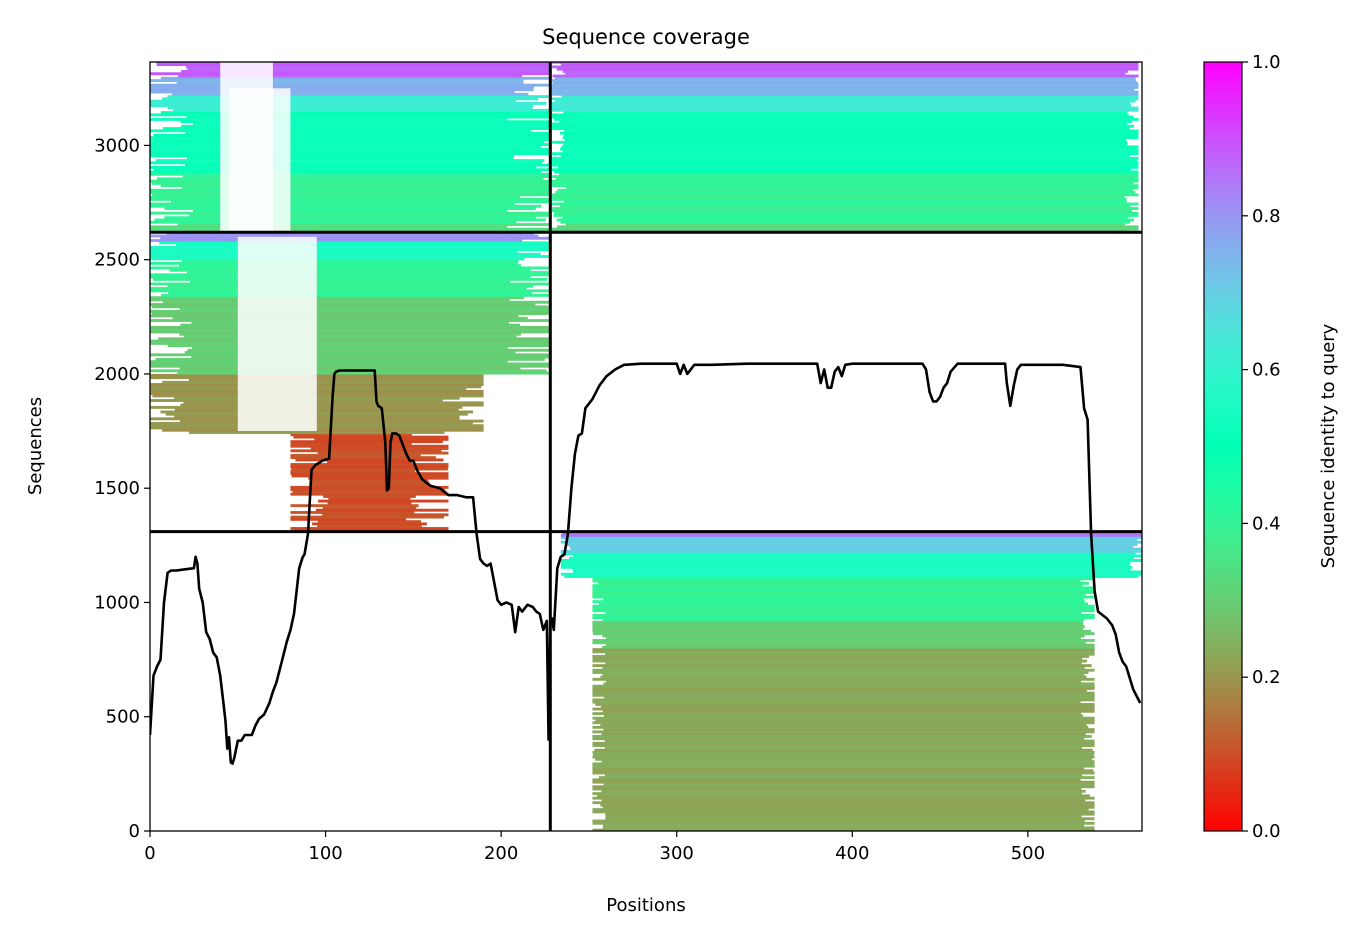 This screenshot has width=1364, height=943. Describe the element at coordinates (594, 847) in the screenshot. I see `x-axis: 0 100 200 300 400 500` at that location.